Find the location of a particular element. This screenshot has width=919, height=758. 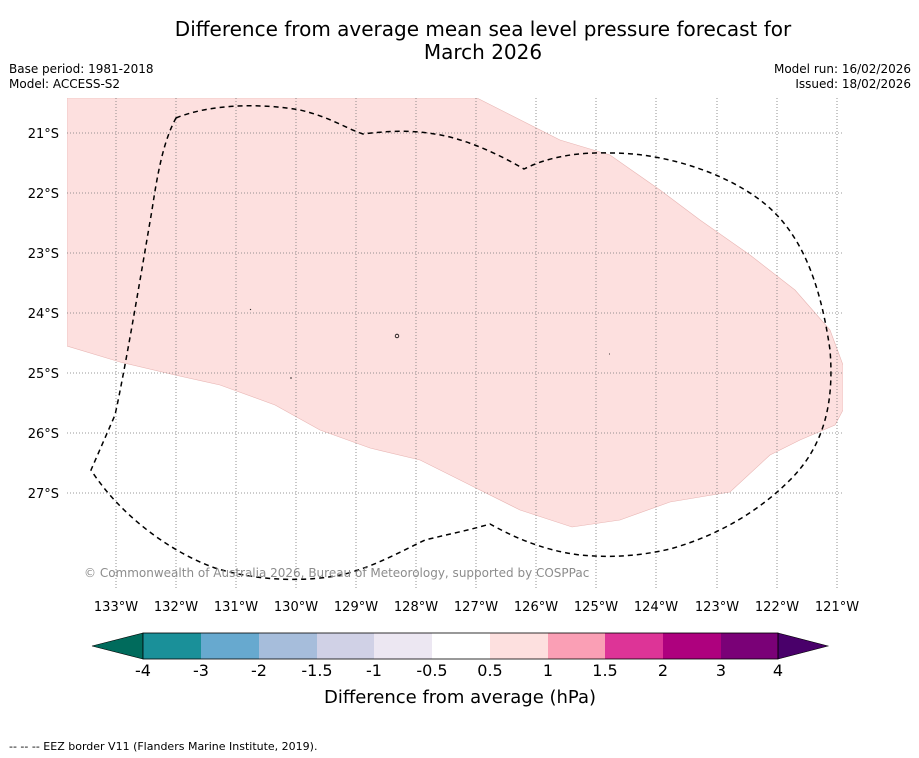

title-line-2: March 2026 is located at coordinates (483, 52).